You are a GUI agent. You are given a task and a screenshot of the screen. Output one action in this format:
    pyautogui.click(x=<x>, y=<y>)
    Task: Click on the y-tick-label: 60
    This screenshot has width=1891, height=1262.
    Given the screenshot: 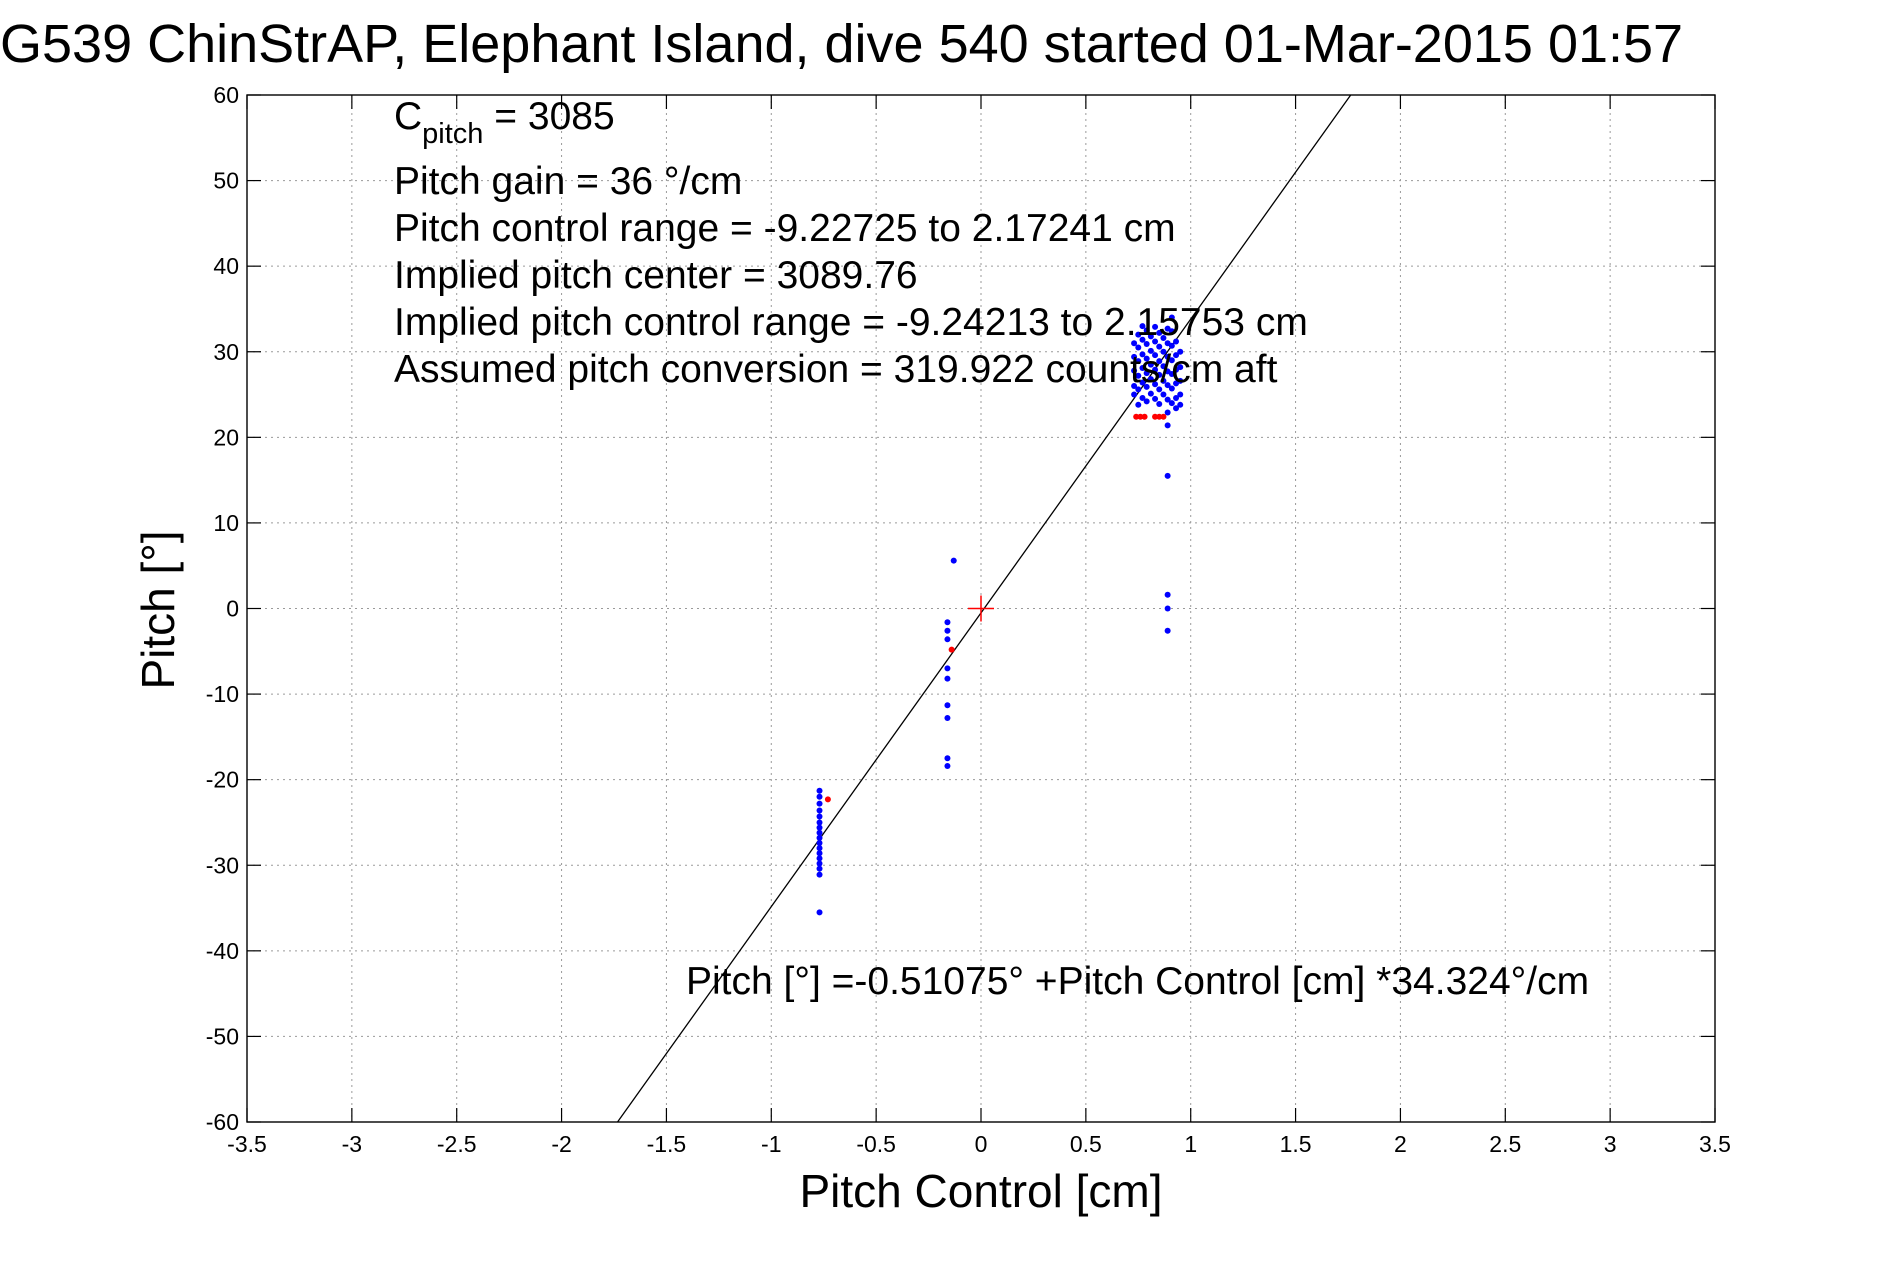 What is the action you would take?
    pyautogui.click(x=226, y=95)
    